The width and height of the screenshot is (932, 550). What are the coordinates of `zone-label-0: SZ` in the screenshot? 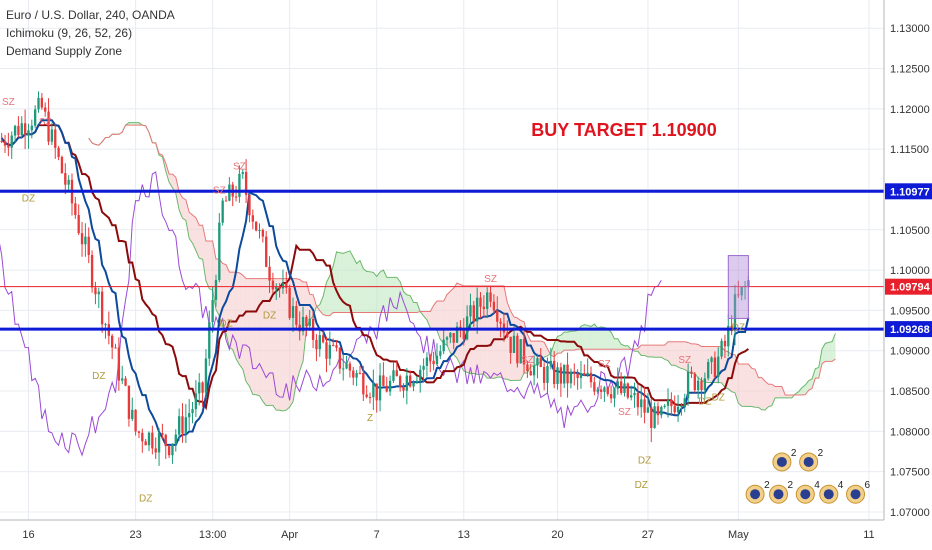 It's located at (8, 102).